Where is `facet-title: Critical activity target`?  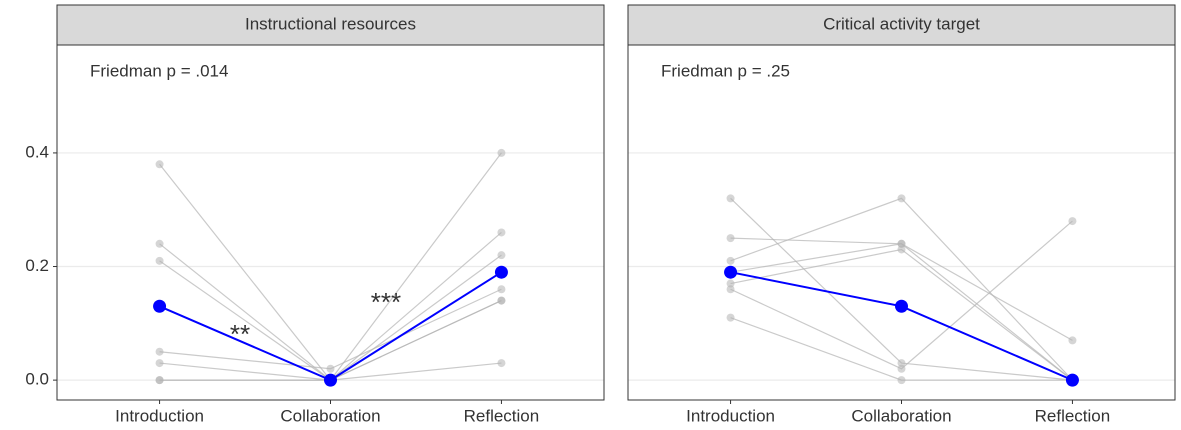
facet-title: Critical activity target is located at coordinates (901, 23).